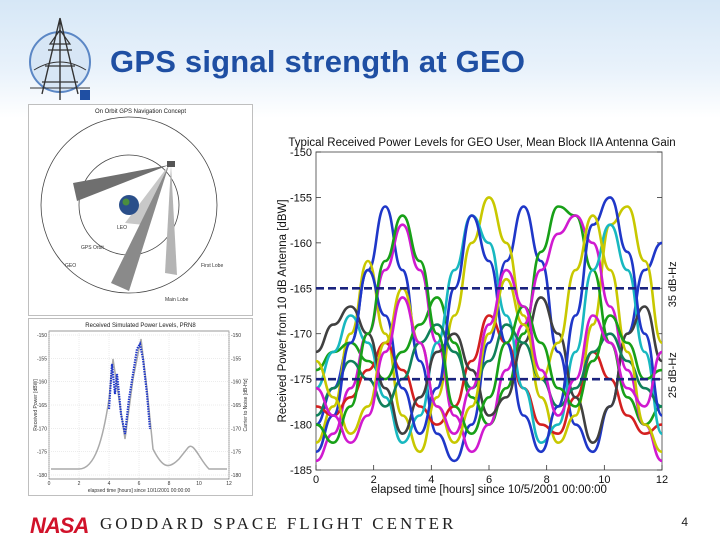  I want to click on y-tick-label: -165, so click(301, 289).